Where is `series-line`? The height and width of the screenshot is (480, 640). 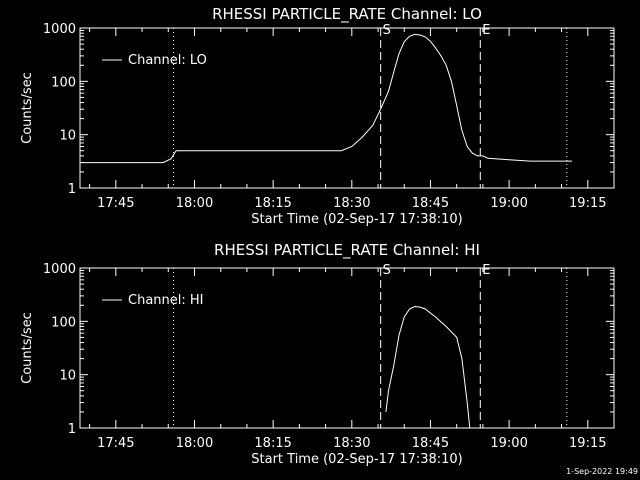
series-line is located at coordinates (428, 367).